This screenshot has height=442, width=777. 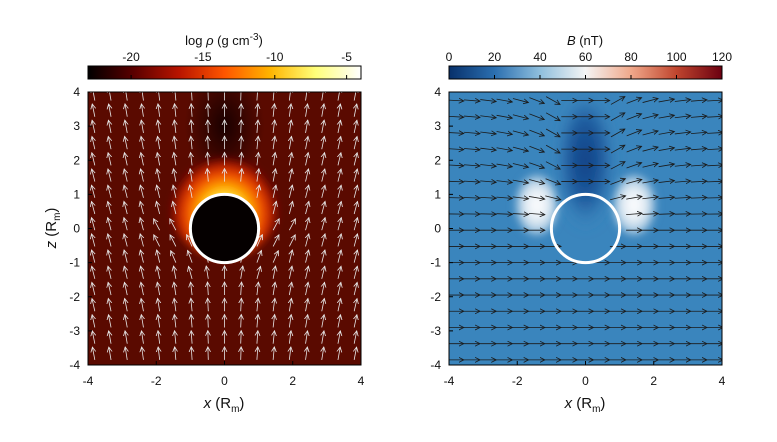 I want to click on right-ytick-label: 0, so click(x=437, y=229).